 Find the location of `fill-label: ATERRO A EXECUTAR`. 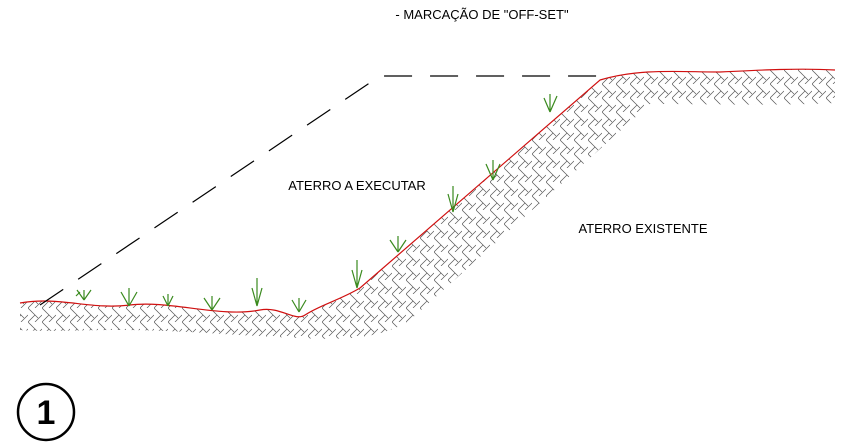

fill-label: ATERRO A EXECUTAR is located at coordinates (357, 185).